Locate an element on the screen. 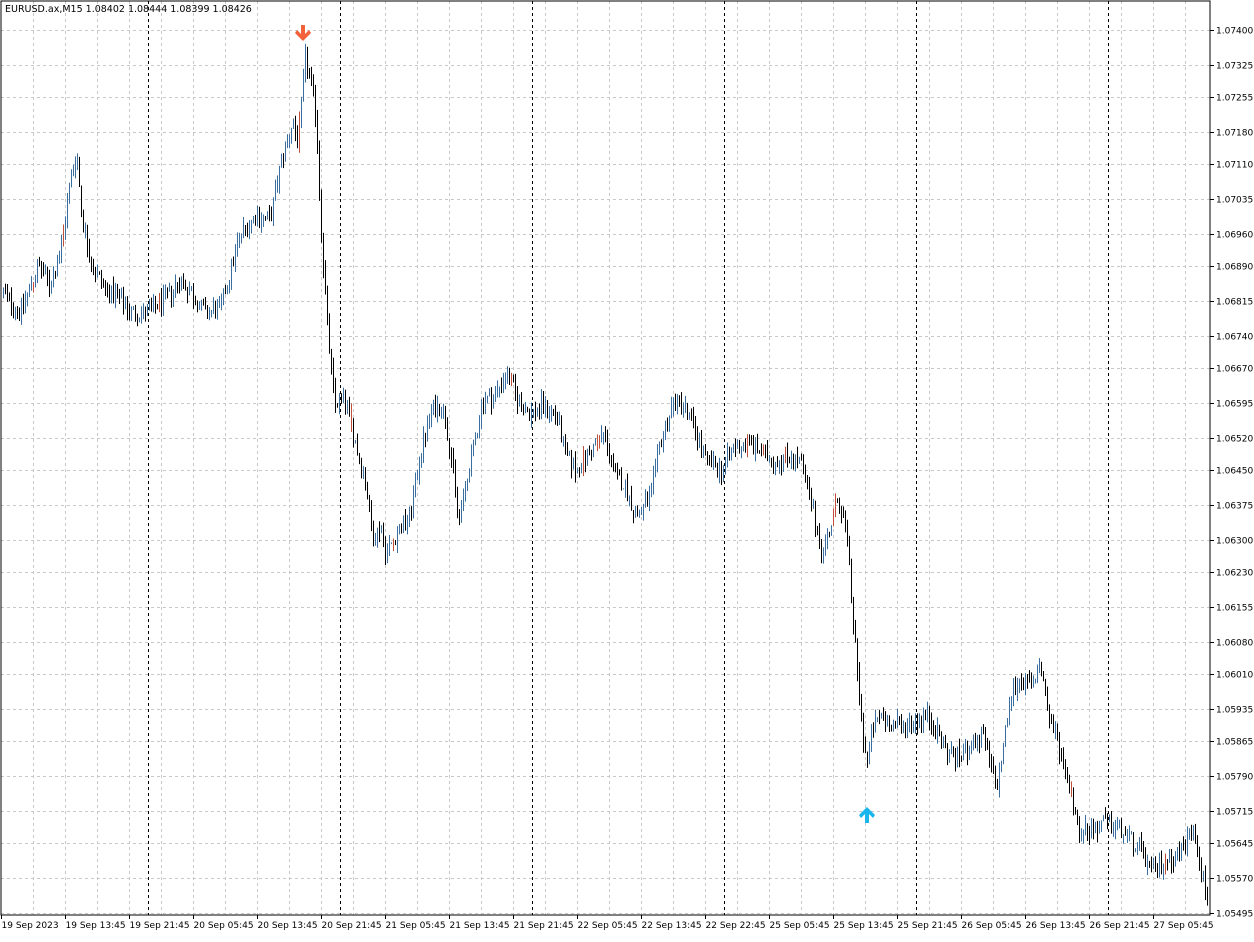 The image size is (1254, 942). y-tick-label: 1.06815 is located at coordinates (1234, 303).